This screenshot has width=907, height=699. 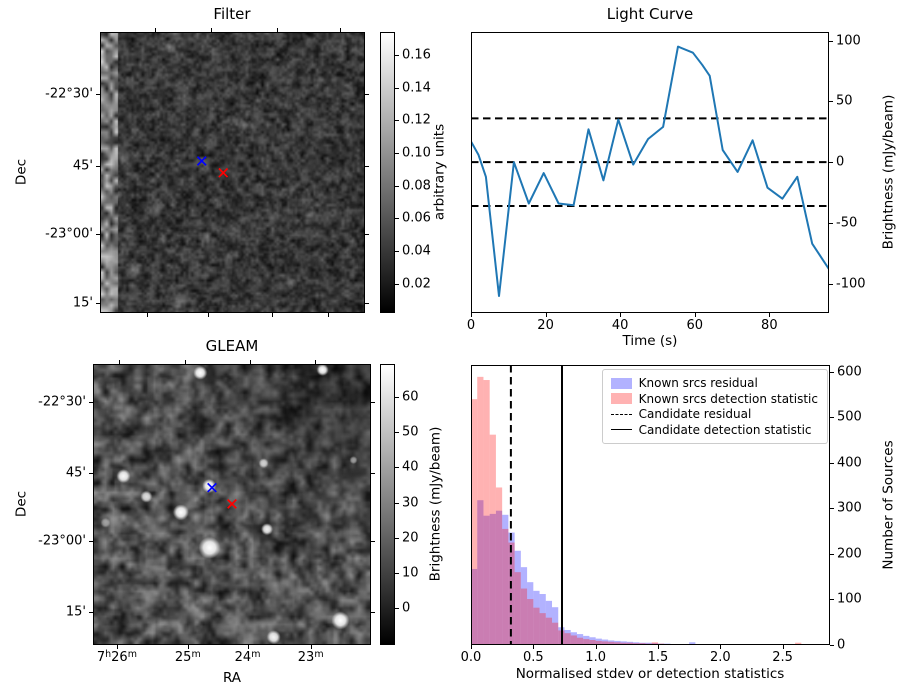 I want to click on gleam-ra-axis-label: RA, so click(x=232, y=678).